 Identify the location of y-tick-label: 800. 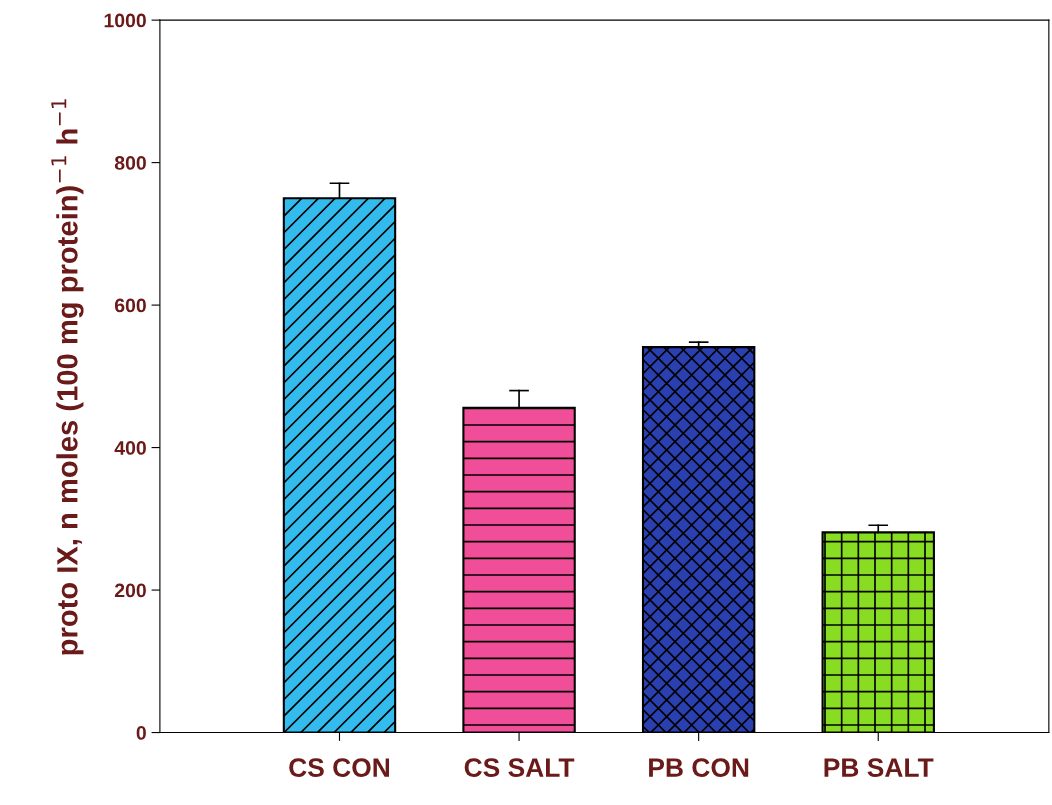
(130, 163).